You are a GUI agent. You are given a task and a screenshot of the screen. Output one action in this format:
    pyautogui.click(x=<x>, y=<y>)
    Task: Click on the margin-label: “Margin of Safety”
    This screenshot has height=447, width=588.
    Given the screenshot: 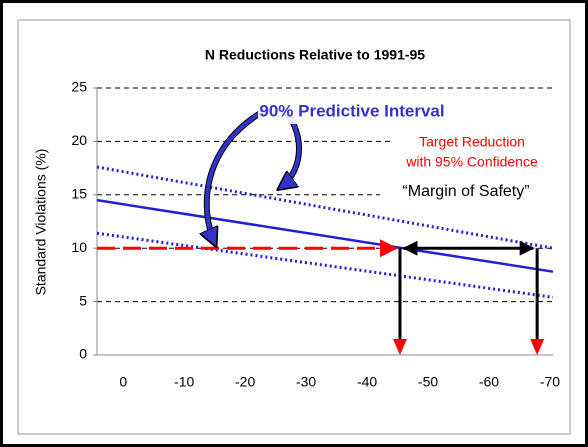 What is the action you would take?
    pyautogui.click(x=465, y=191)
    